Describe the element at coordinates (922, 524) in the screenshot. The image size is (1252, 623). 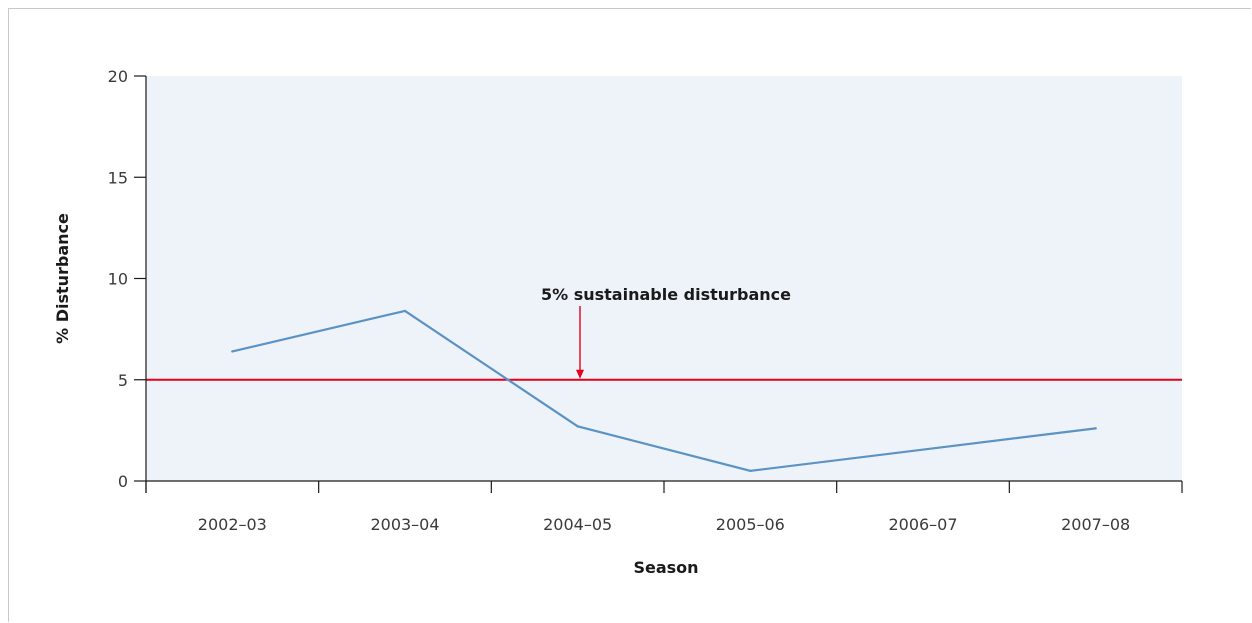
I see `x-tick-label: 2006–07` at that location.